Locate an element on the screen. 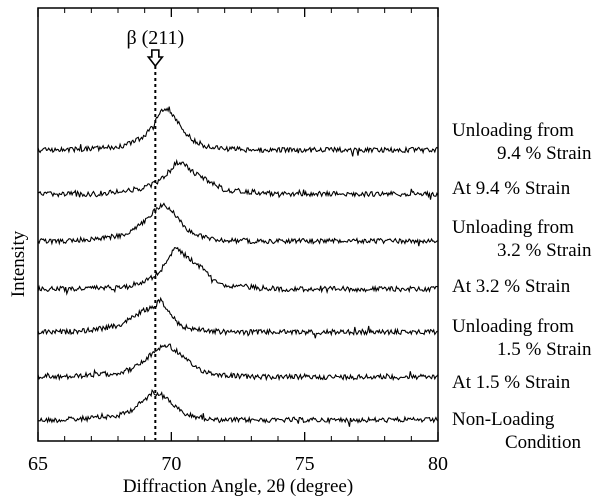 The height and width of the screenshot is (502, 611). series-label-line: 9.4 % Strain is located at coordinates (544, 153).